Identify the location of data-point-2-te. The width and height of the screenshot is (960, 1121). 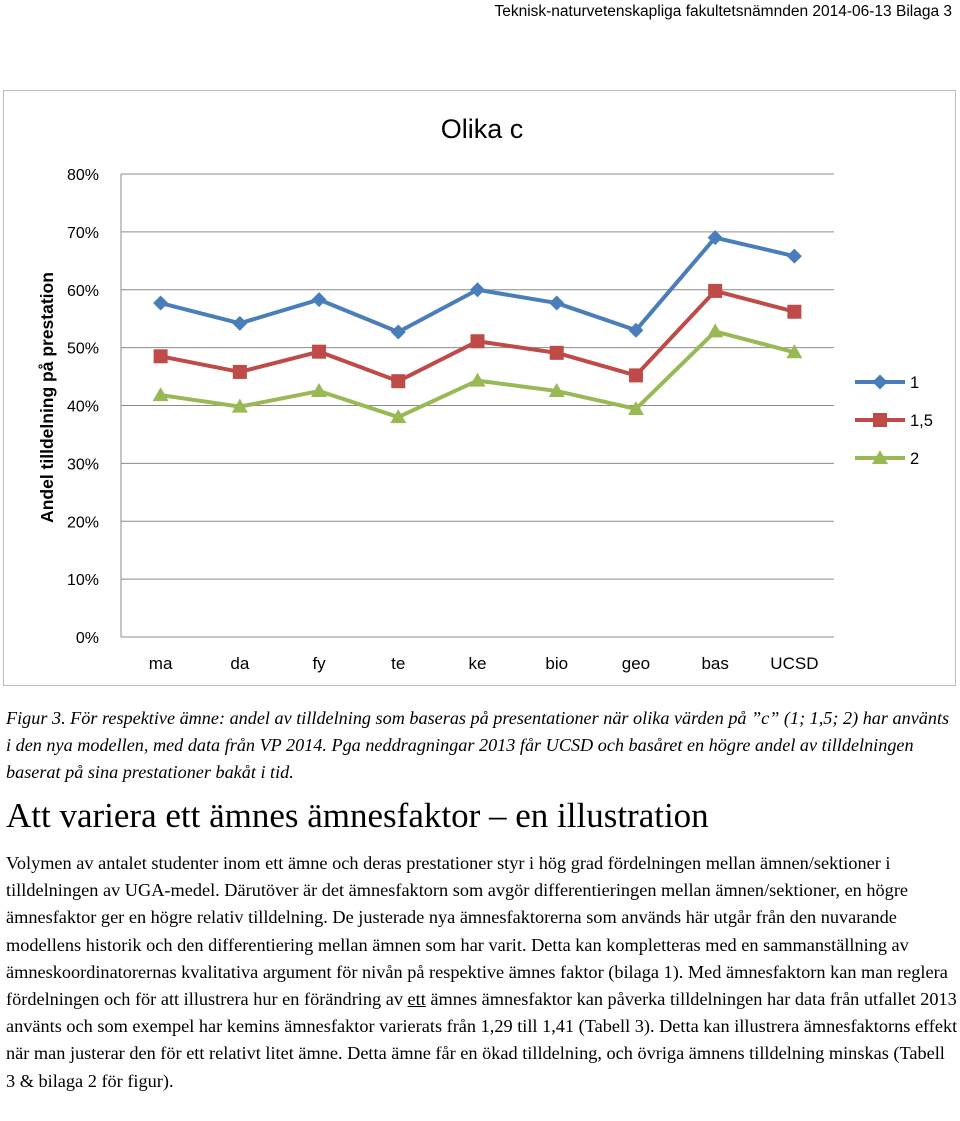
(398, 416).